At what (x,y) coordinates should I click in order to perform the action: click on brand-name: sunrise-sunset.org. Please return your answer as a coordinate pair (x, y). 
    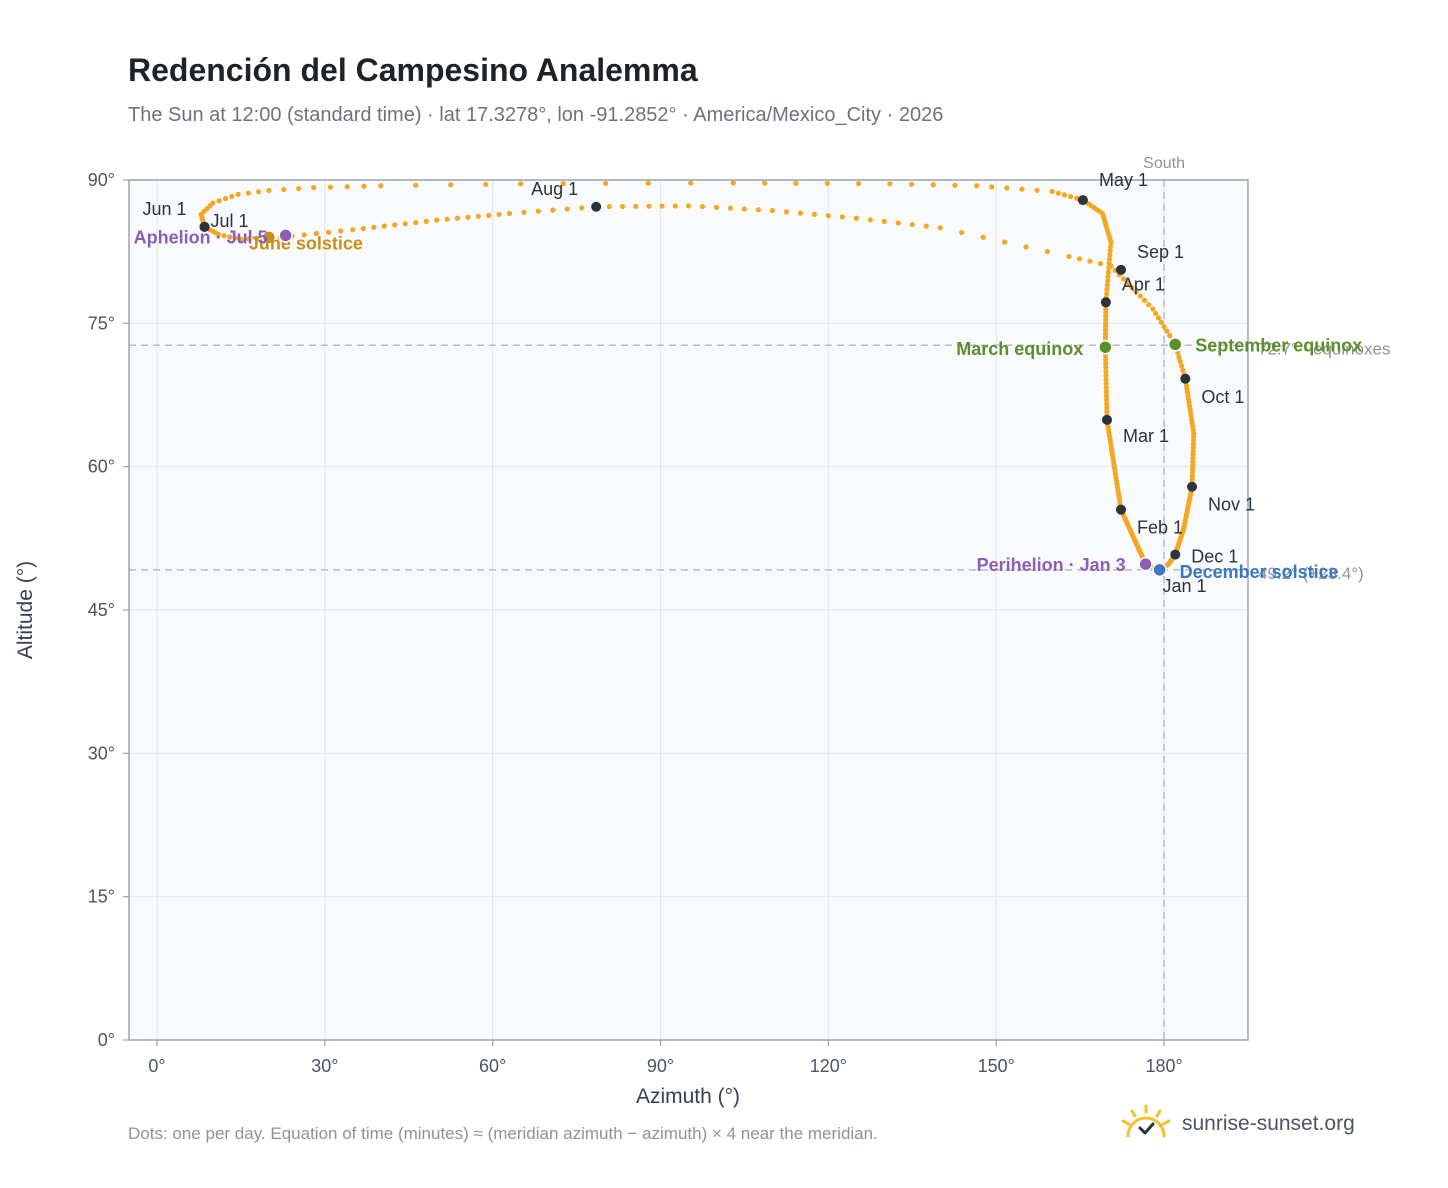
    Looking at the image, I should click on (1268, 1123).